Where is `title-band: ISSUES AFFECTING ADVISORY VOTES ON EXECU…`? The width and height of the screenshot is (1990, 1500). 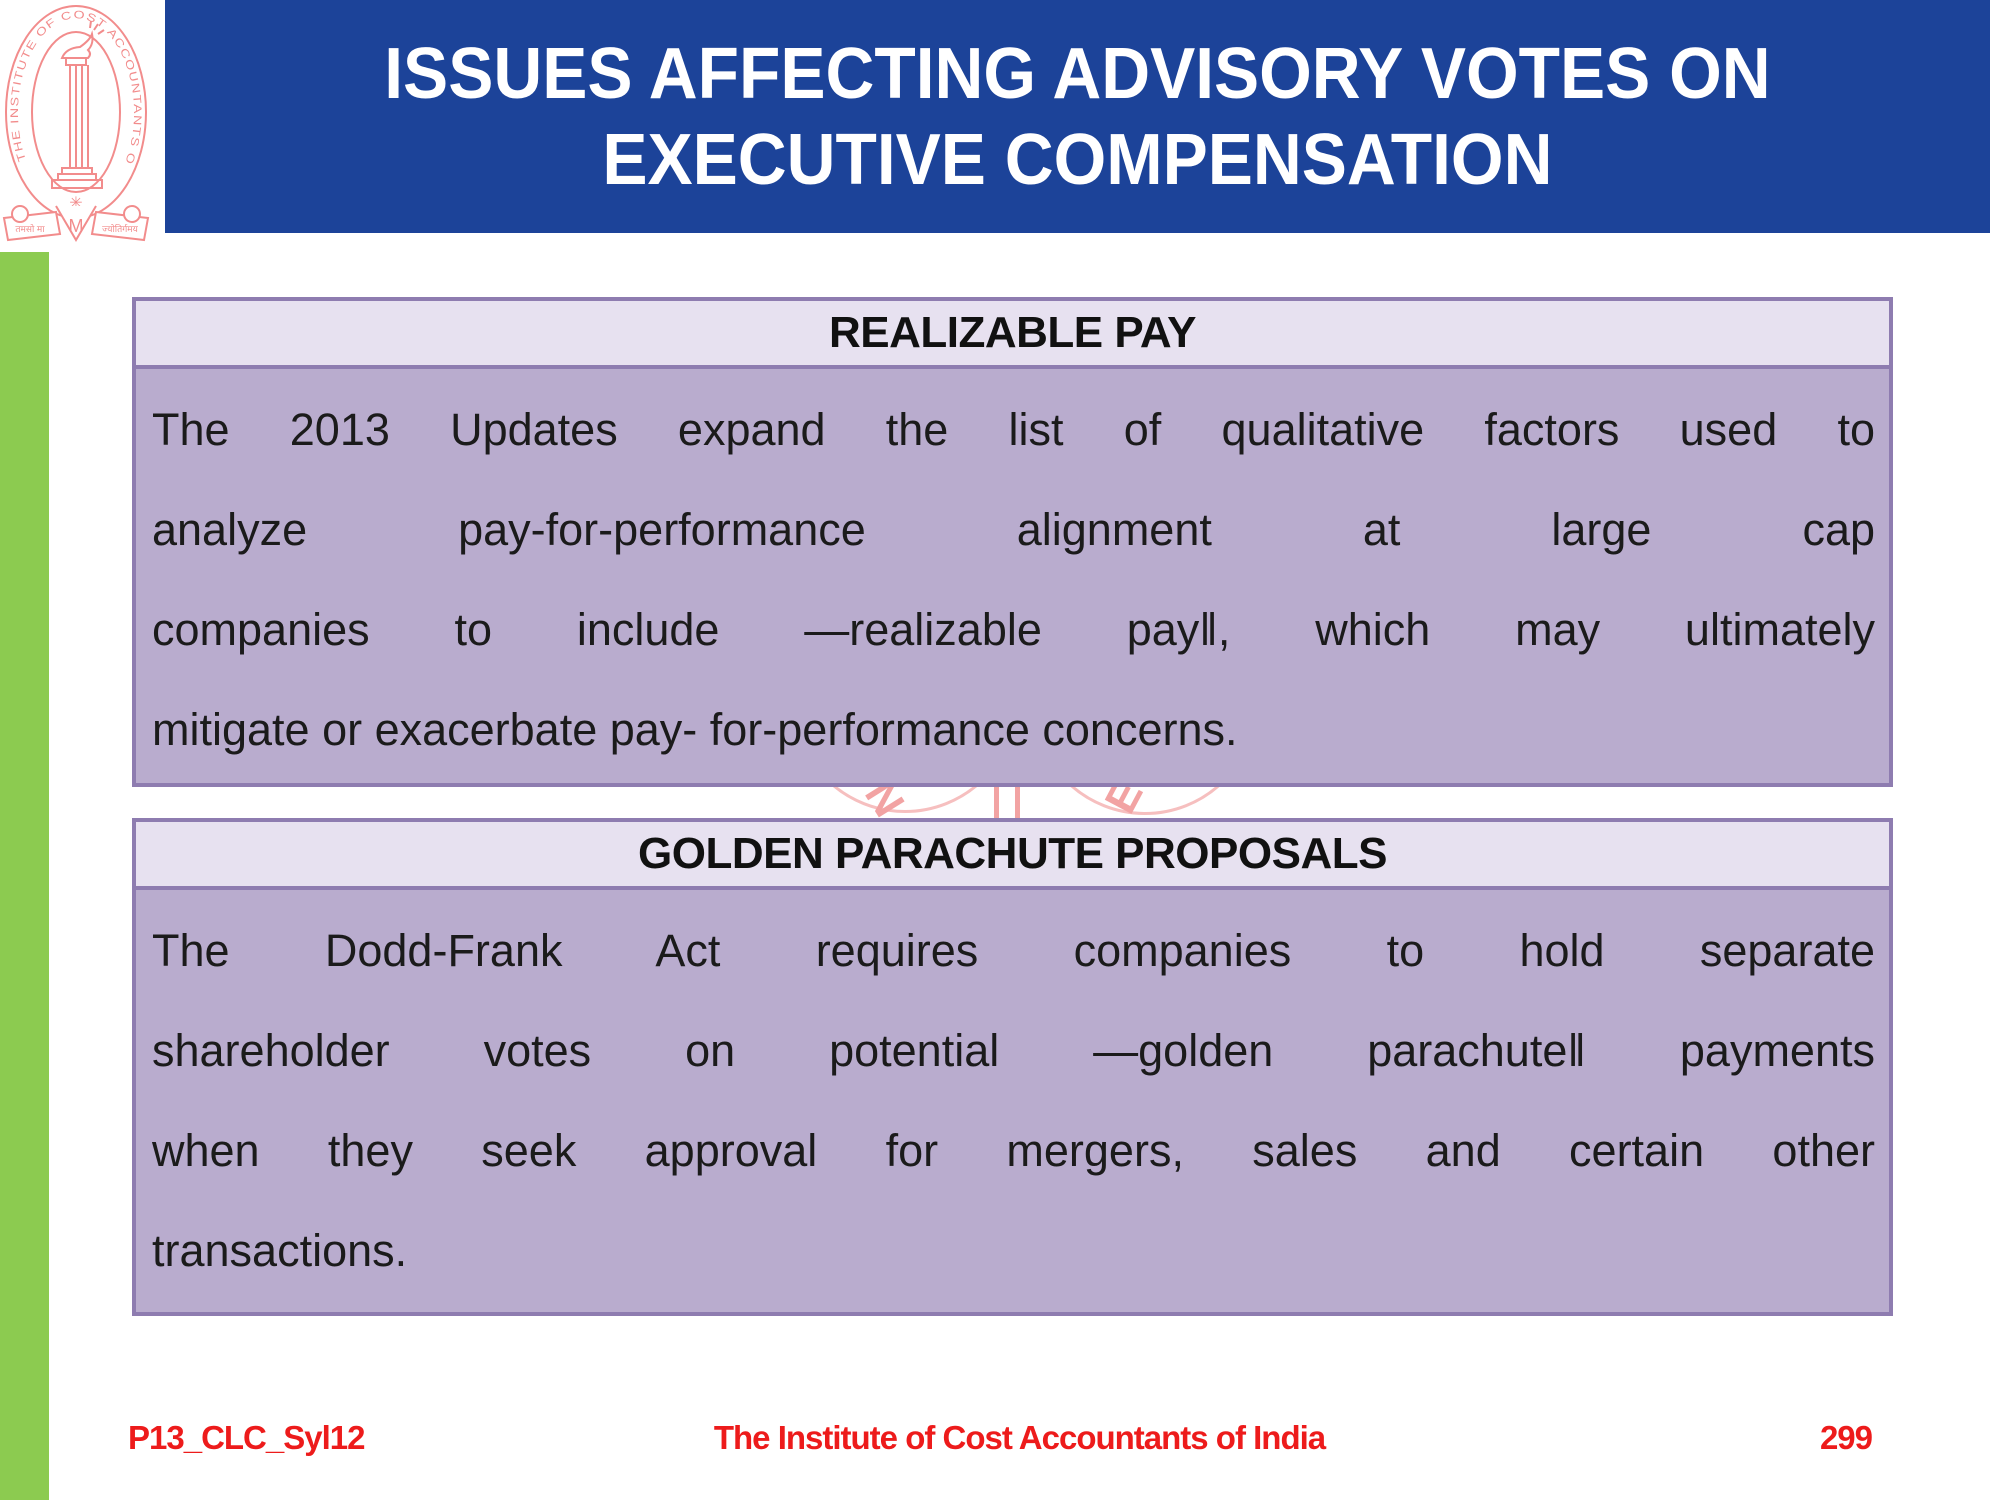 title-band: ISSUES AFFECTING ADVISORY VOTES ON EXECU… is located at coordinates (1077, 116).